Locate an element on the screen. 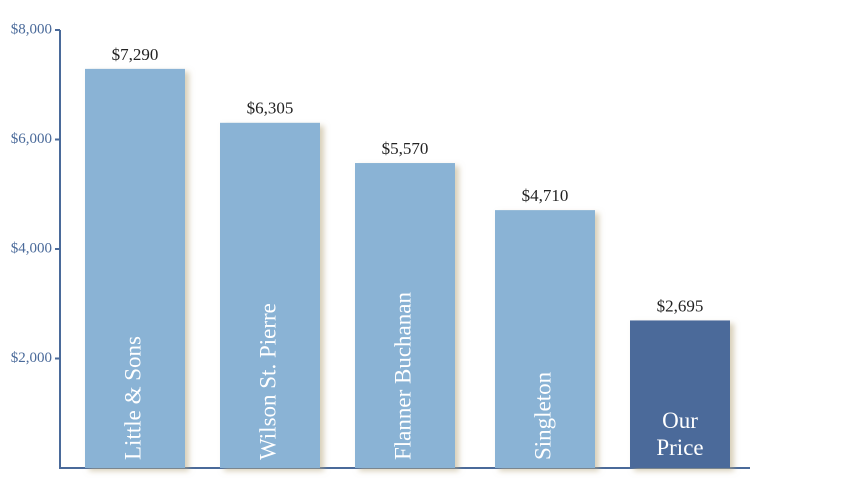 Image resolution: width=866 pixels, height=500 pixels. value-label: $5,570 is located at coordinates (405, 148).